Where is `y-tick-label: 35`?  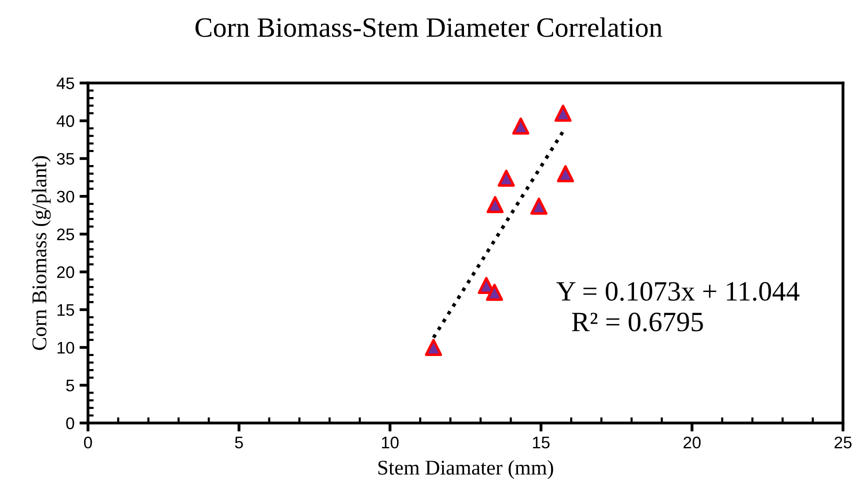
y-tick-label: 35 is located at coordinates (65, 158).